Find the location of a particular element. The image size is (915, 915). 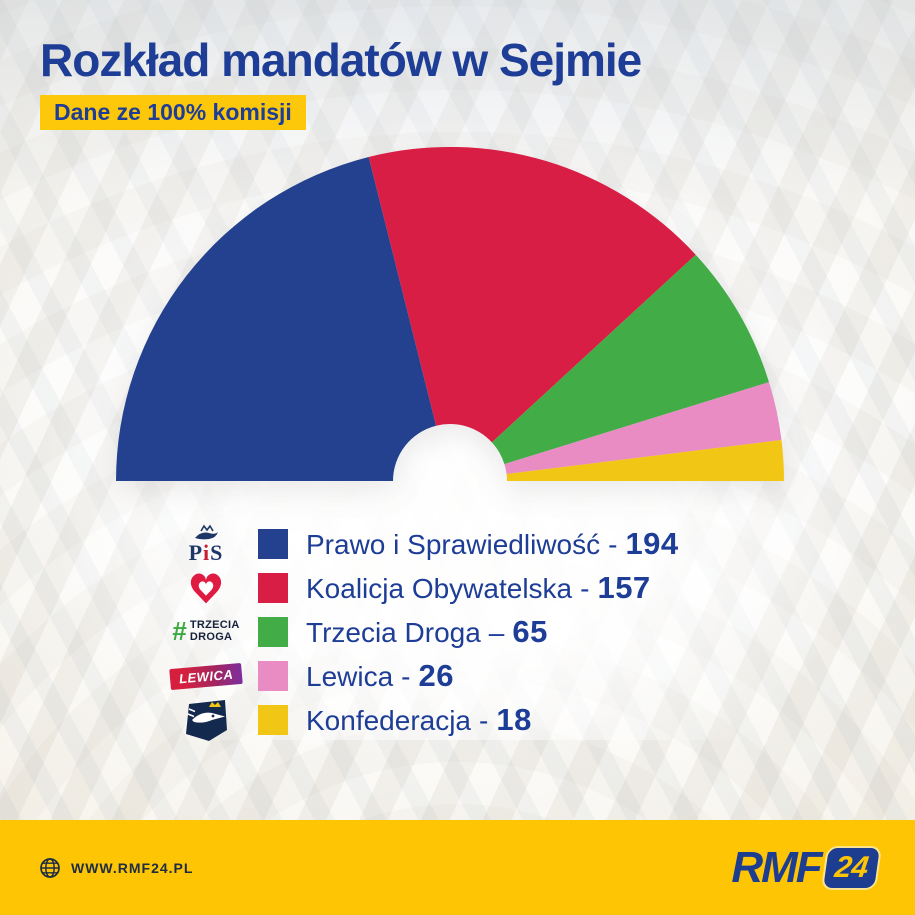

legend-item-ko: Koalicja Obywatelska - 157 is located at coordinates (419, 588).